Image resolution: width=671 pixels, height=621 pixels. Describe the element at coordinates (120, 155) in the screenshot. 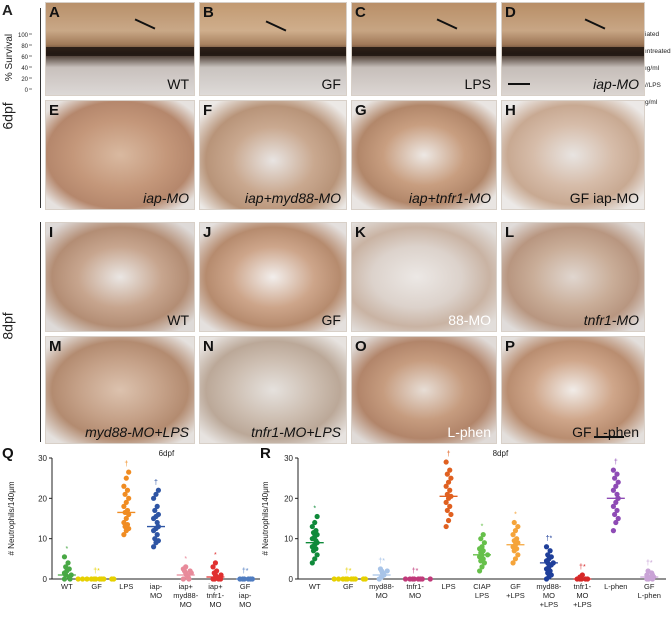

I see `panel-E: E iap-MO` at that location.